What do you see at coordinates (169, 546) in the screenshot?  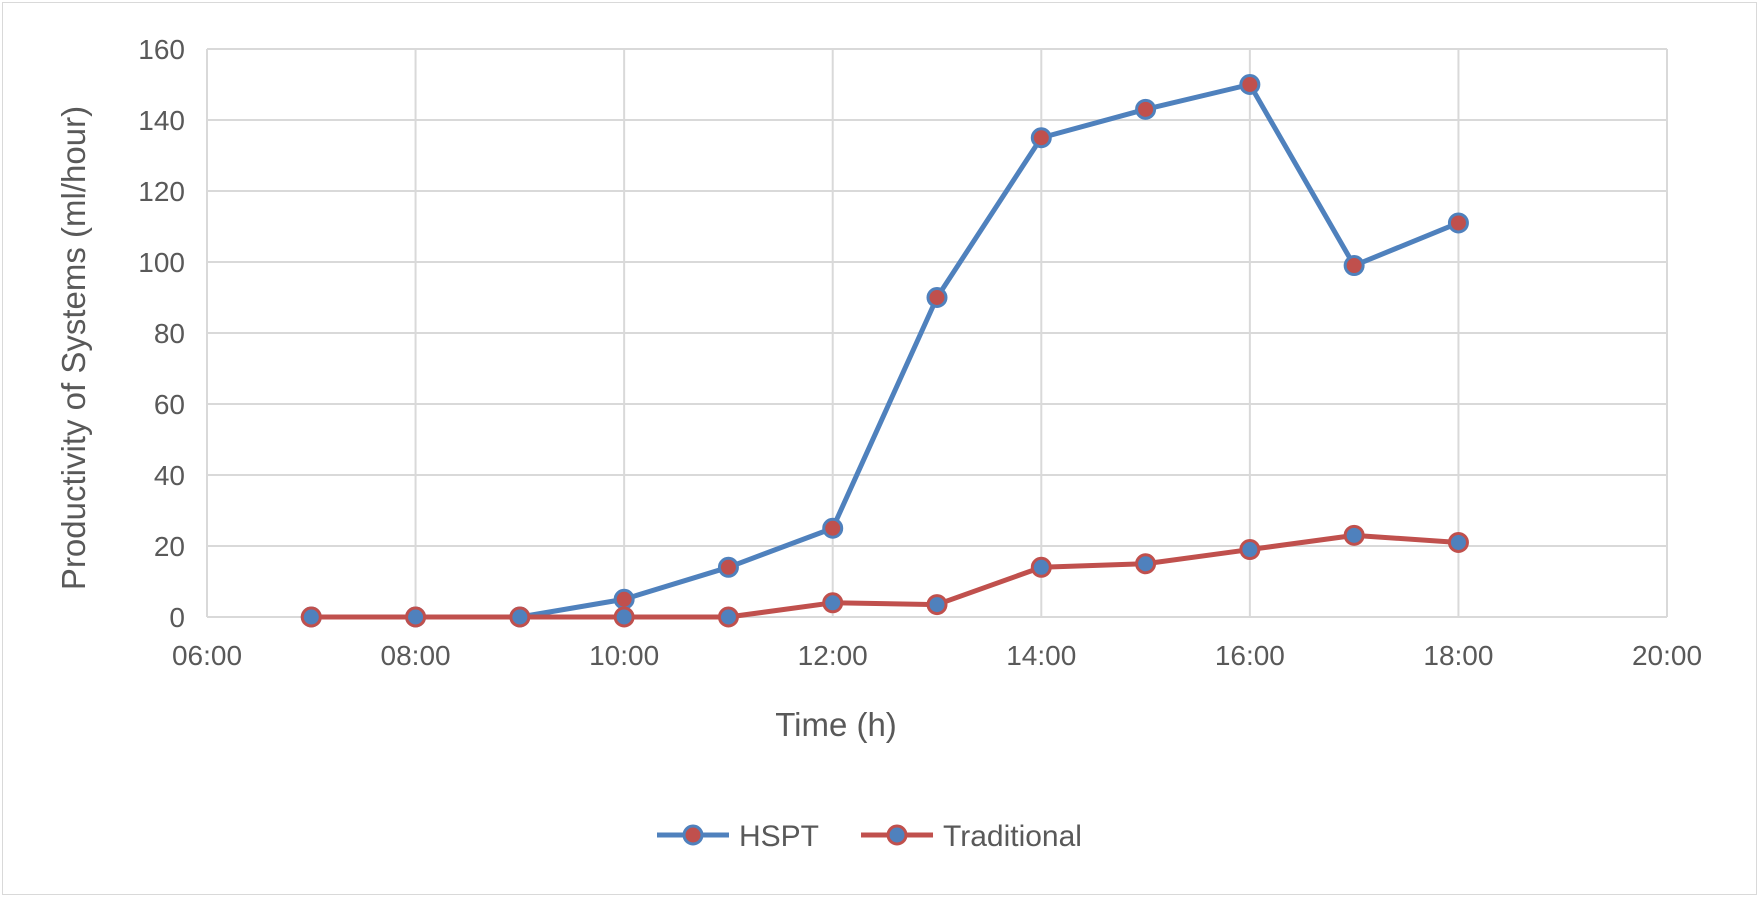 I see `y-tick-label: 20` at bounding box center [169, 546].